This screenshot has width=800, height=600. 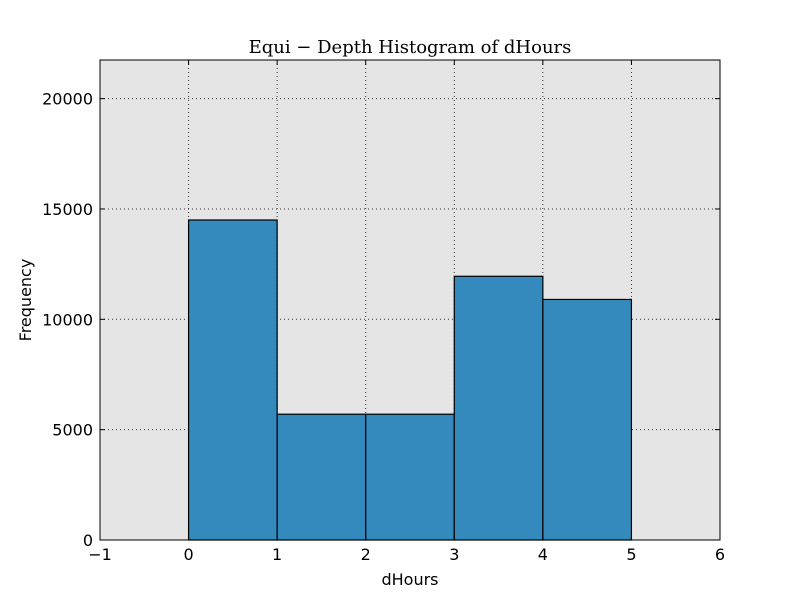 I want to click on x-tick-label: 0, so click(x=188, y=554).